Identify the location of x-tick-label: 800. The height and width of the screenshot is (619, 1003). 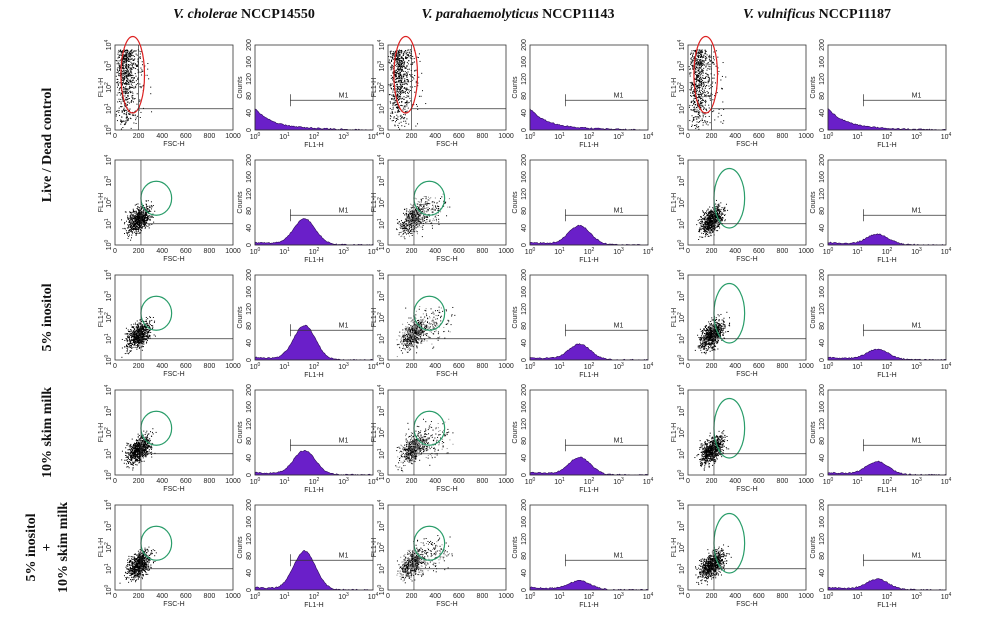
(483, 136).